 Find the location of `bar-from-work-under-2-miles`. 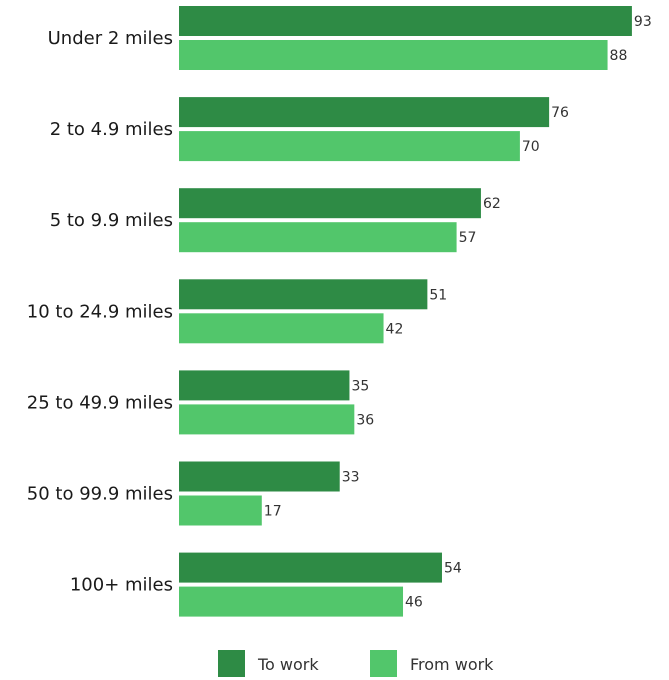

bar-from-work-under-2-miles is located at coordinates (393, 55).